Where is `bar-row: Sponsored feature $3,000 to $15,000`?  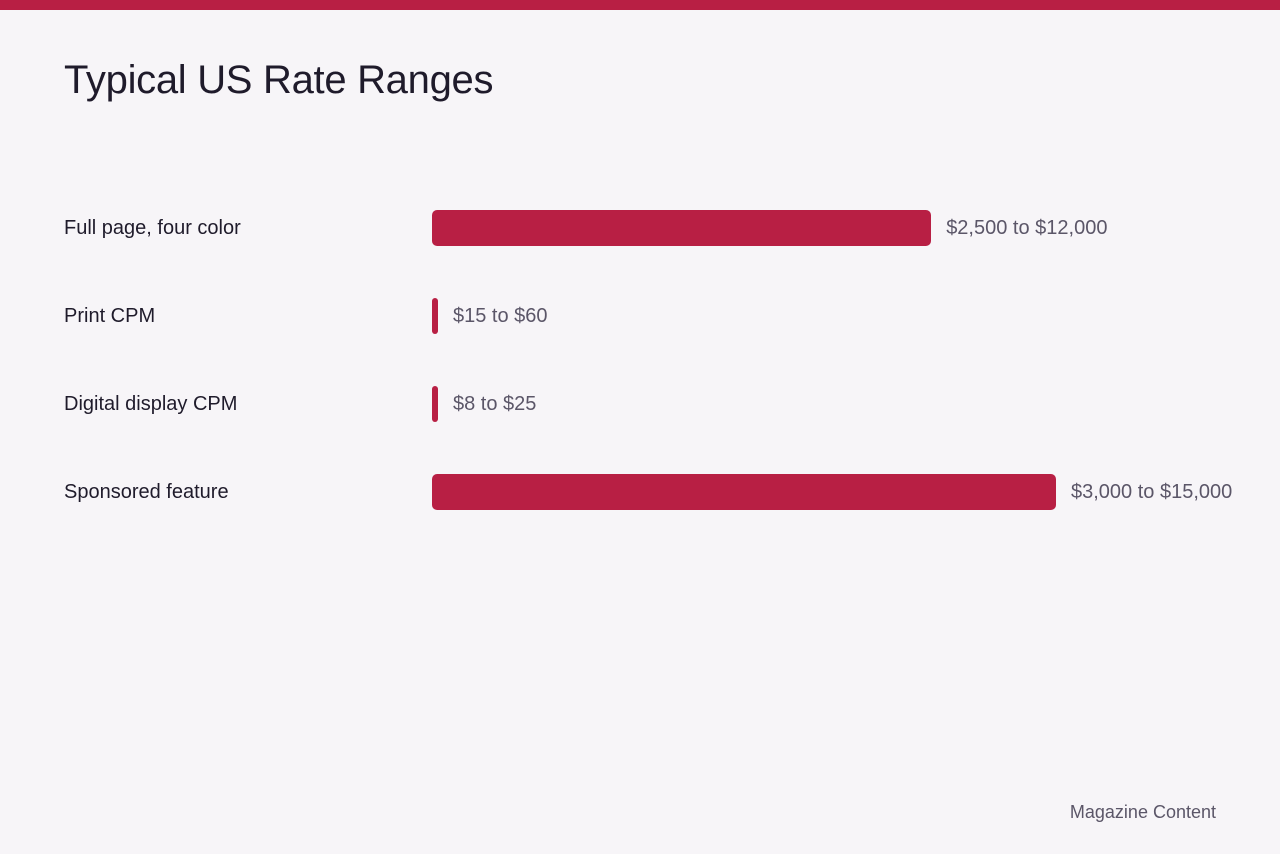
bar-row: Sponsored feature $3,000 to $15,000 is located at coordinates (640, 492).